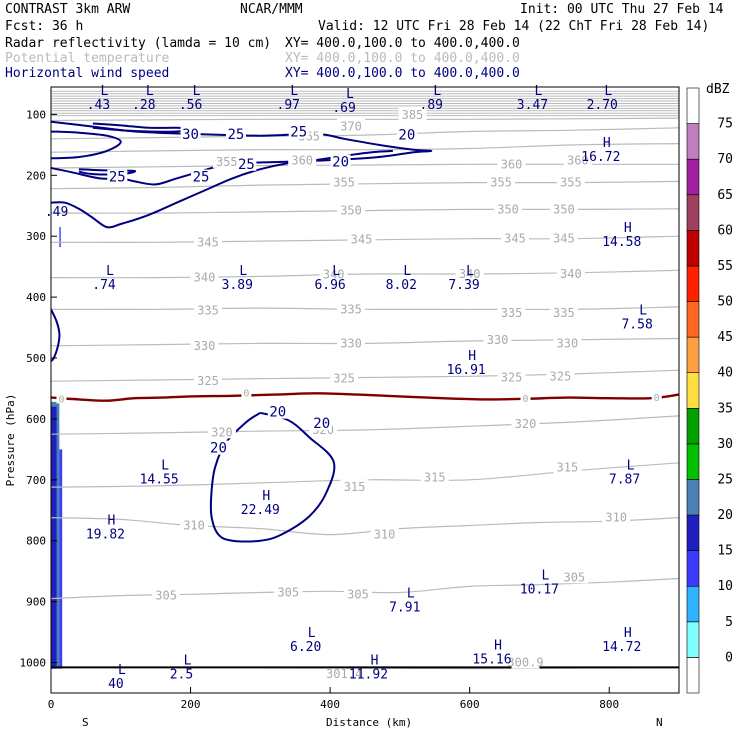 The height and width of the screenshot is (740, 740). I want to click on theta-label-330-3: 330, so click(568, 343).